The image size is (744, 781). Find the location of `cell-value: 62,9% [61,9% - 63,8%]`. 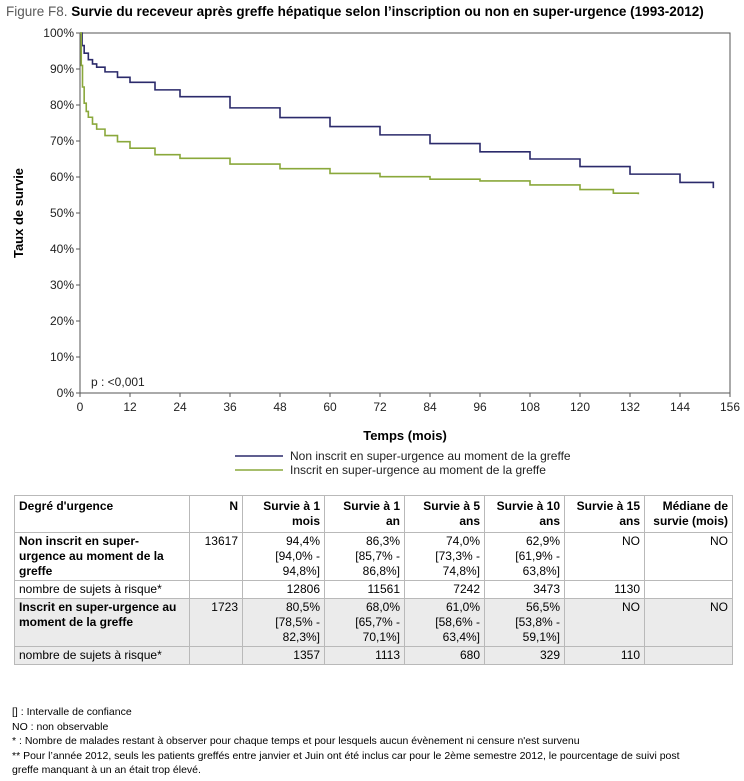

cell-value: 62,9% [61,9% - 63,8%] is located at coordinates (524, 556).